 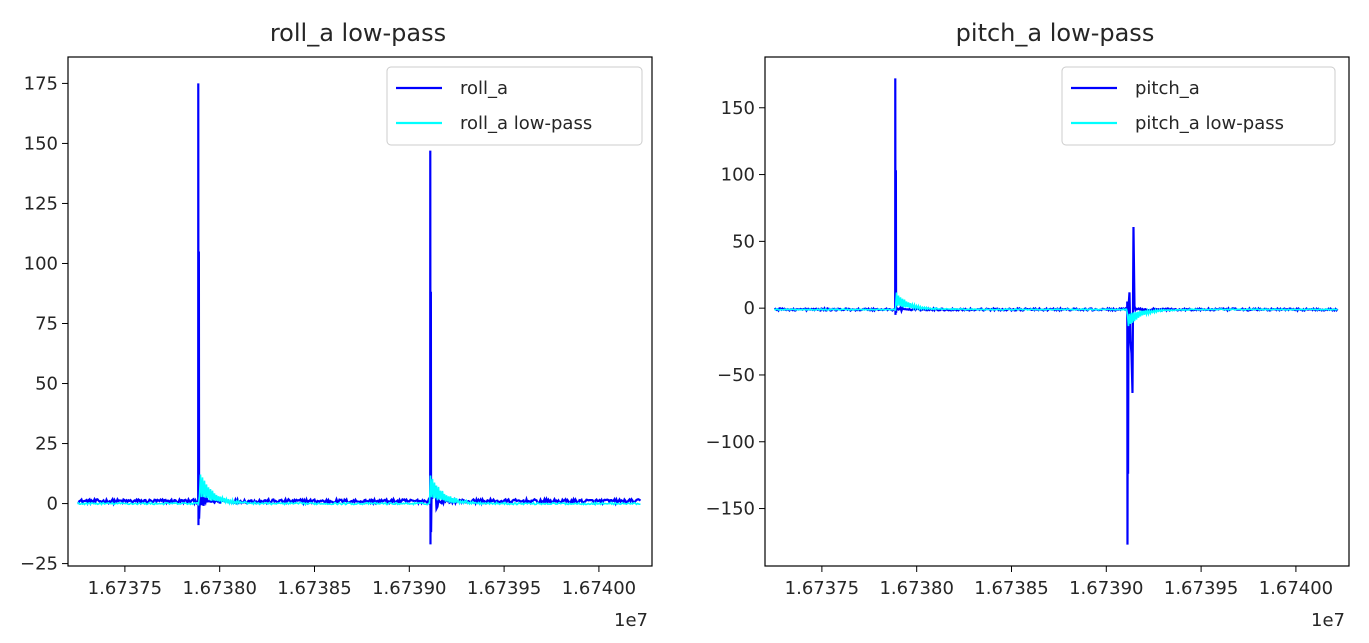 I want to click on pitch-x-tick-label: 1.67395, so click(x=1201, y=588).